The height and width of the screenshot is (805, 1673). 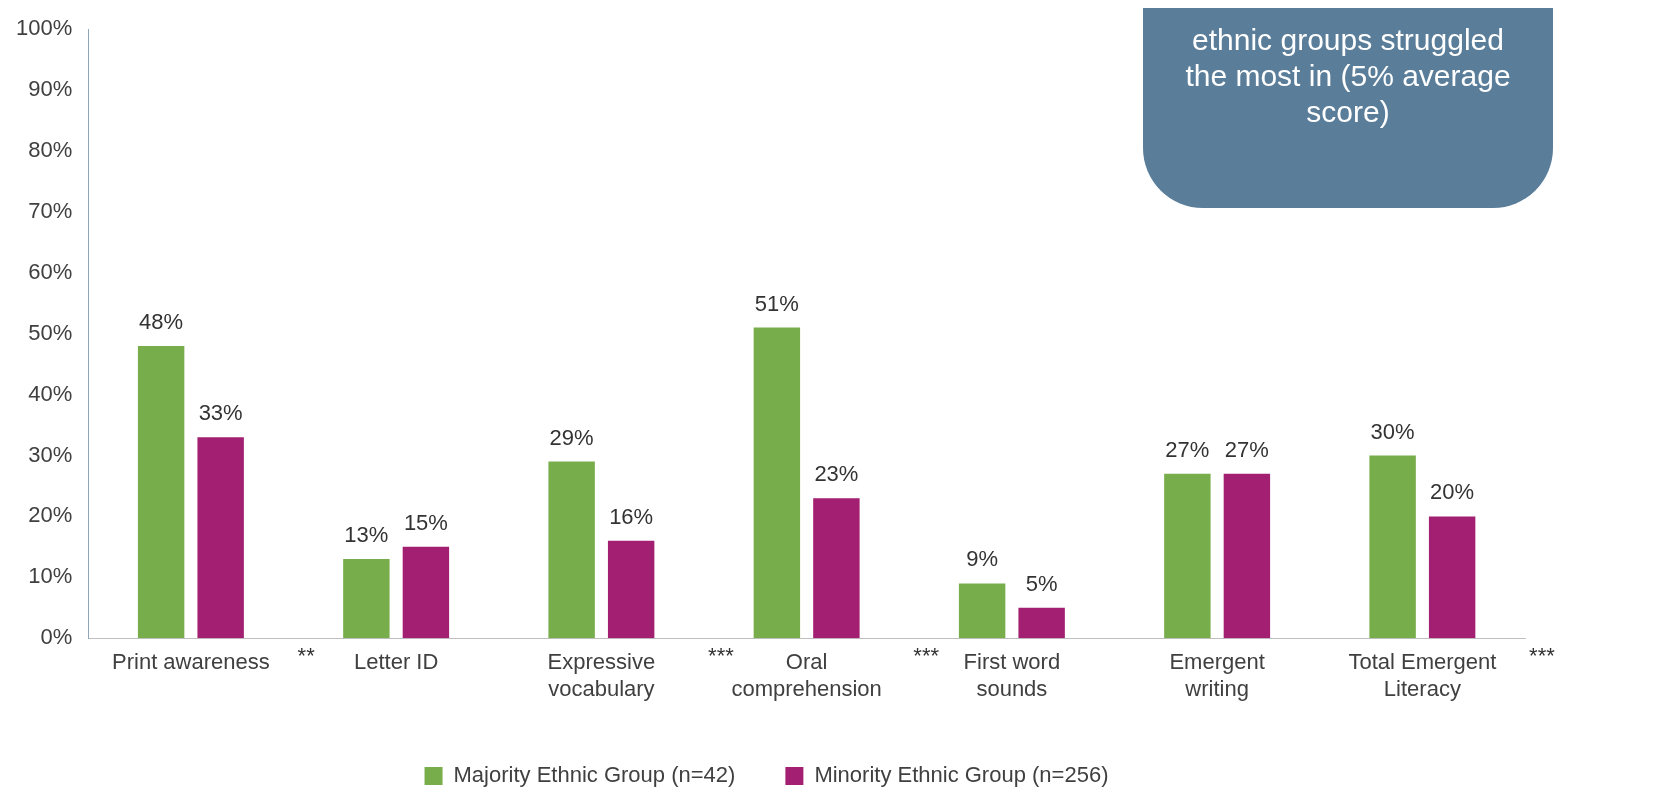 I want to click on annotation: ethnic groups struggled the most in (5% average score), so click(x=1348, y=76).